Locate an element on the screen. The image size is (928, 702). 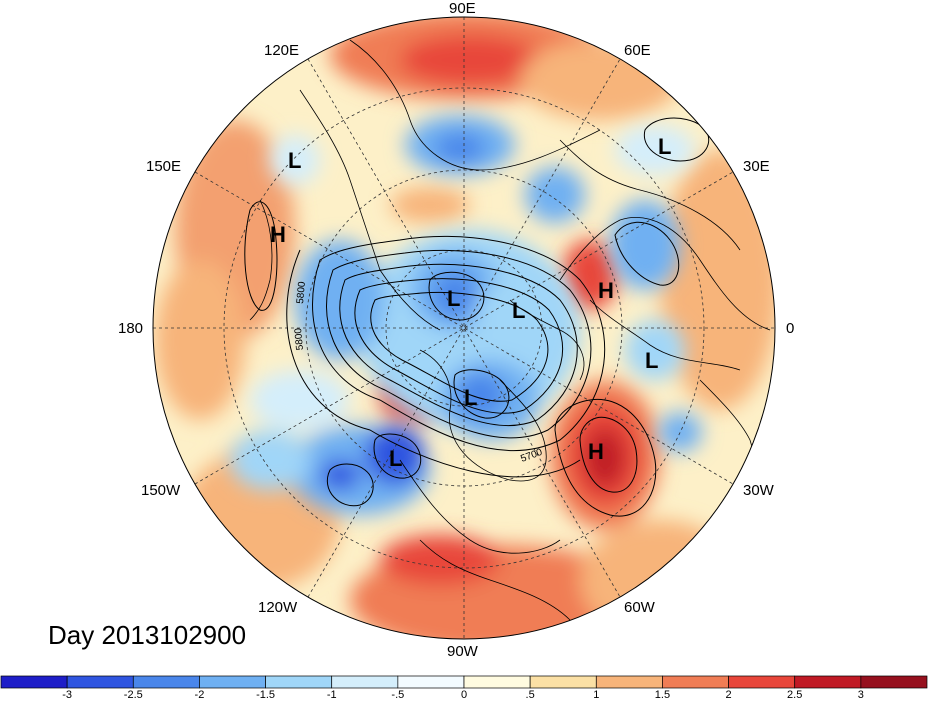
colorbar-tick-label: .5 is located at coordinates (530, 695).